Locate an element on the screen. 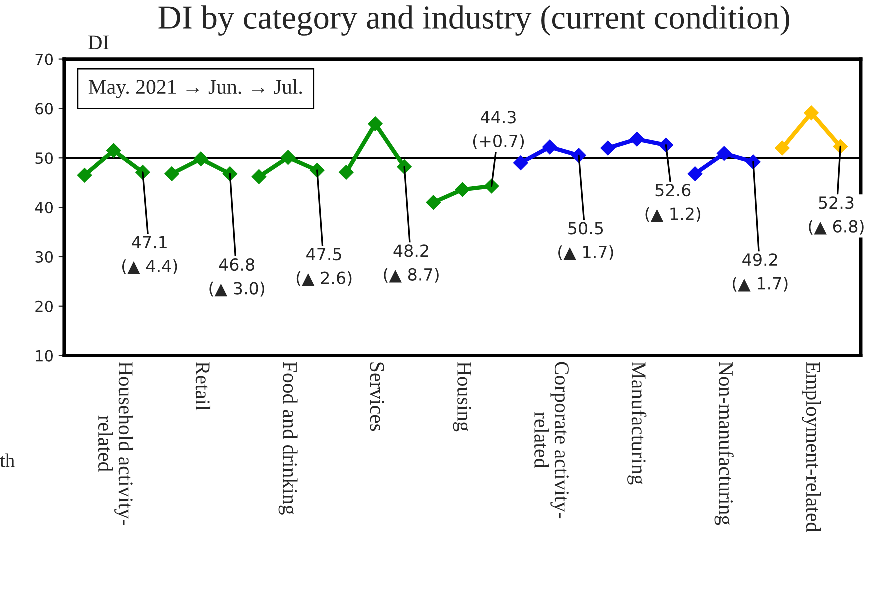 The image size is (895, 593). x-tick-label: Corporate activity- related is located at coordinates (551, 440).